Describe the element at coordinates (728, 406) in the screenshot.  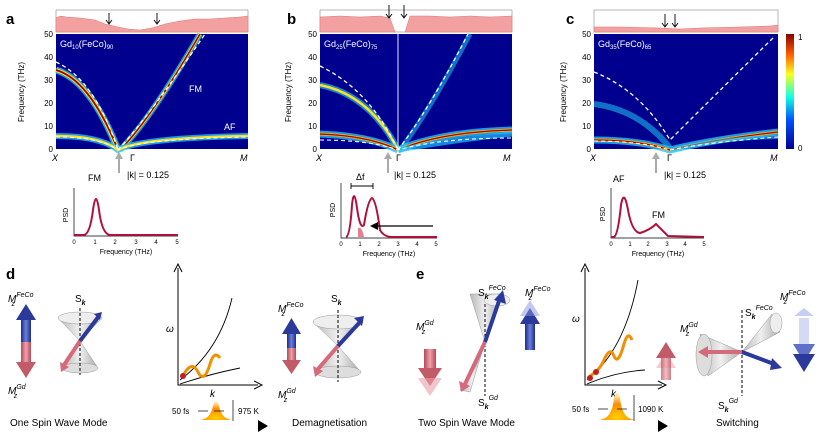
I see `sk-gd-label-e2: SkGd` at that location.